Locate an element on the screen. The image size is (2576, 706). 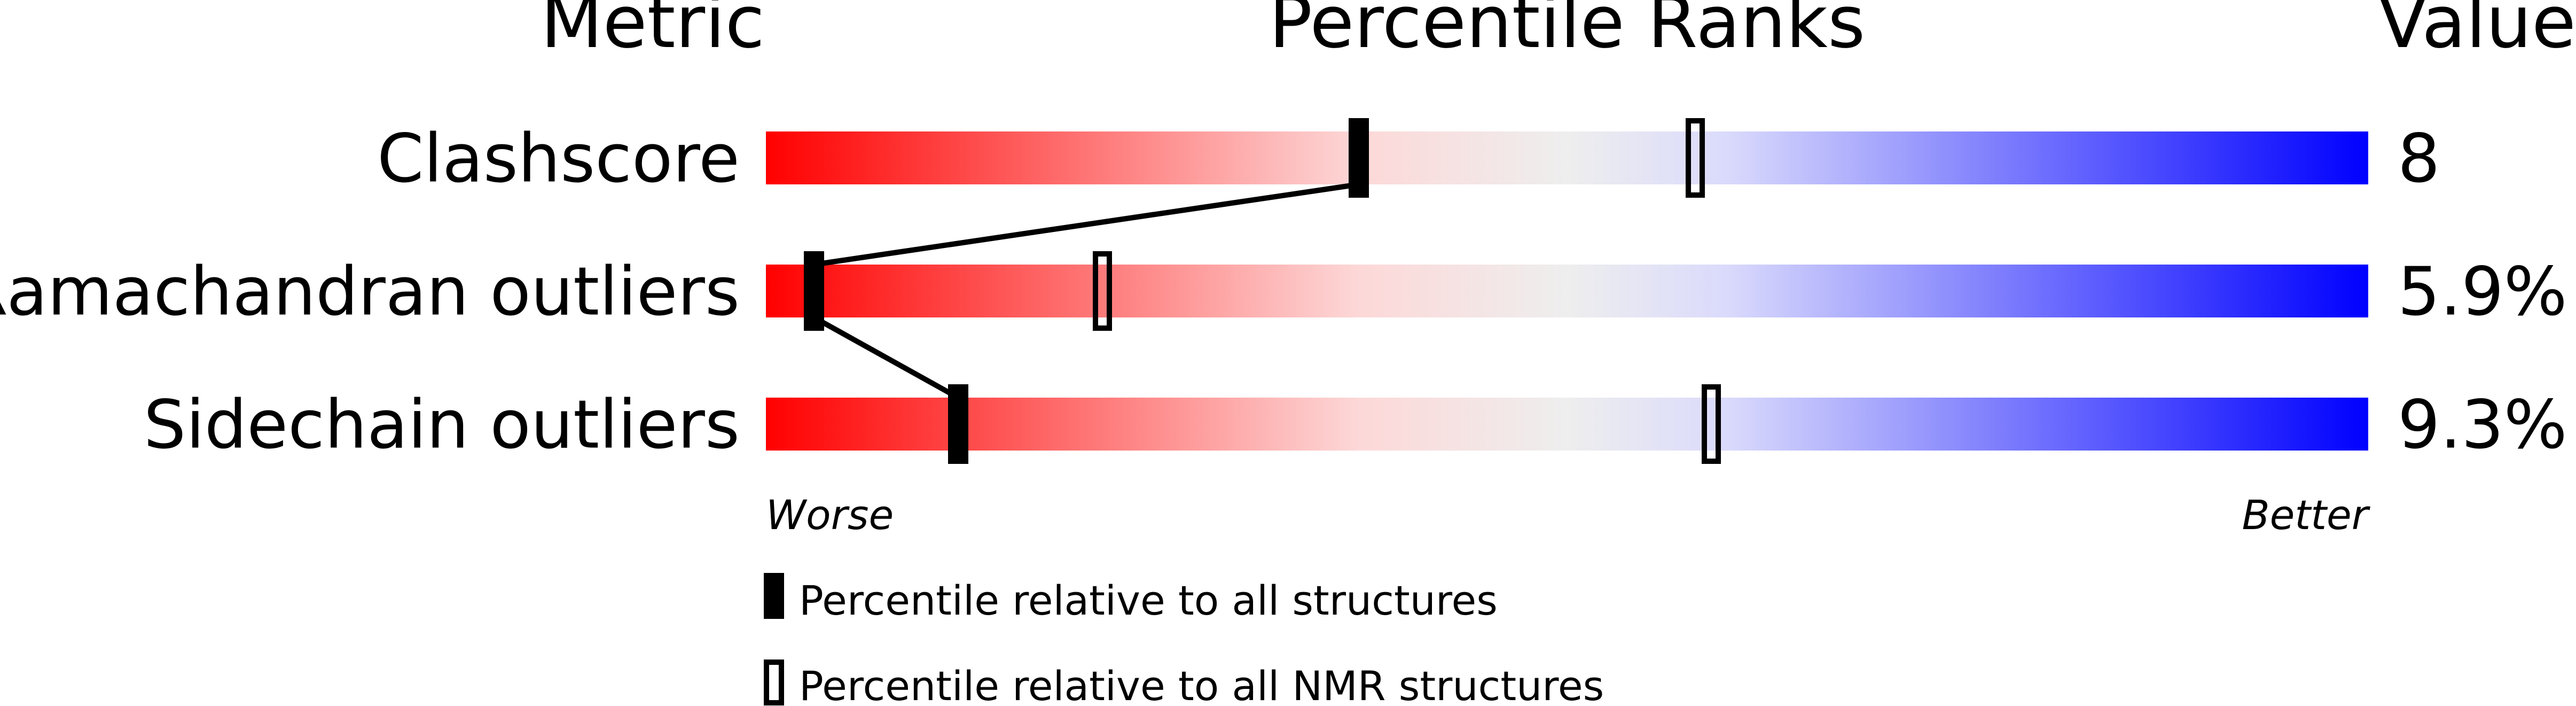
metric-row: Ramachandran outliers 5.9% is located at coordinates (1283, 291).